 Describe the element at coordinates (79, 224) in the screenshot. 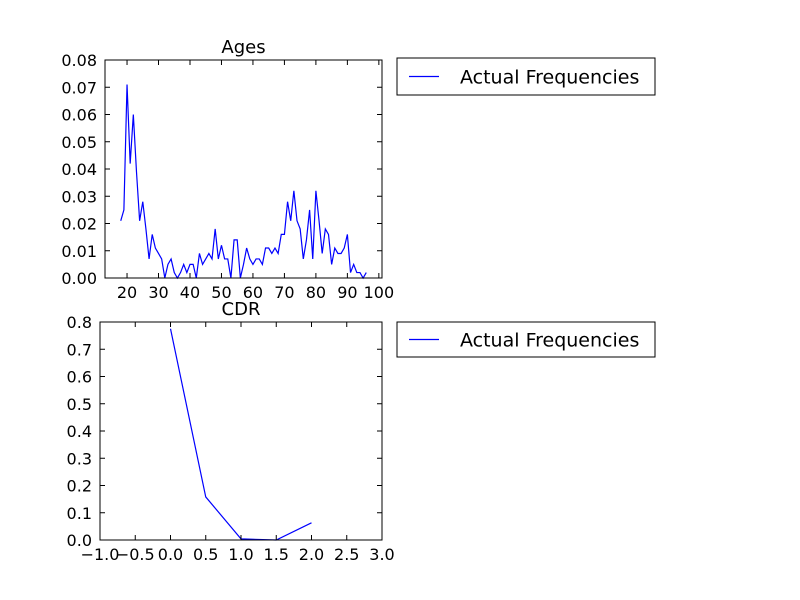

I see `y-tick-label: 0.02` at that location.